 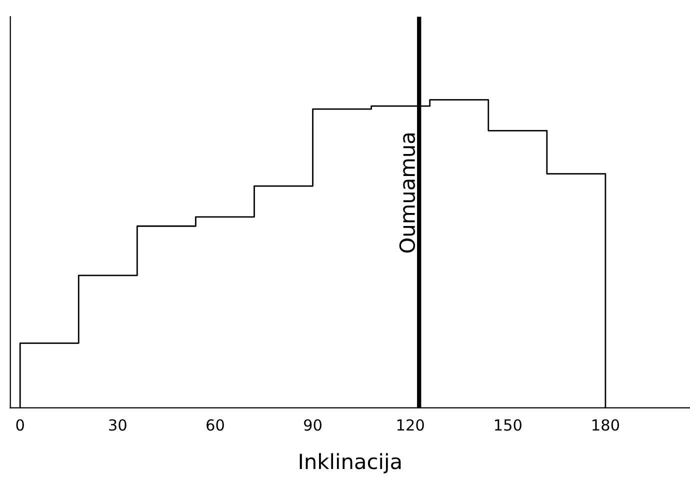 I want to click on x-tick-label: 150, so click(x=508, y=425).